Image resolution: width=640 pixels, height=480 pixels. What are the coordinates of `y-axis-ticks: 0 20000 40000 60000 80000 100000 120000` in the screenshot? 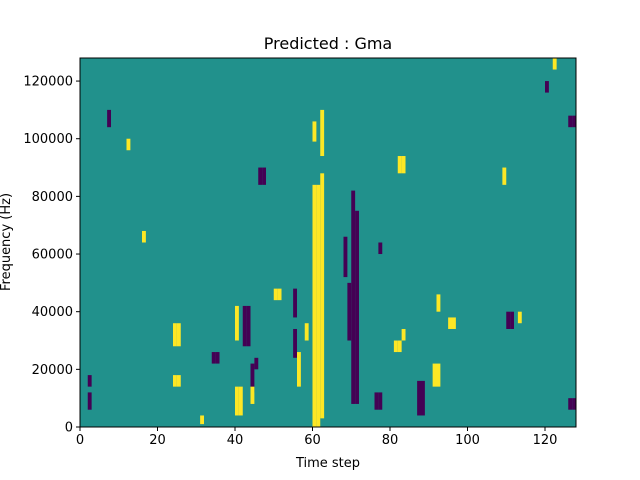 It's located at (51, 255).